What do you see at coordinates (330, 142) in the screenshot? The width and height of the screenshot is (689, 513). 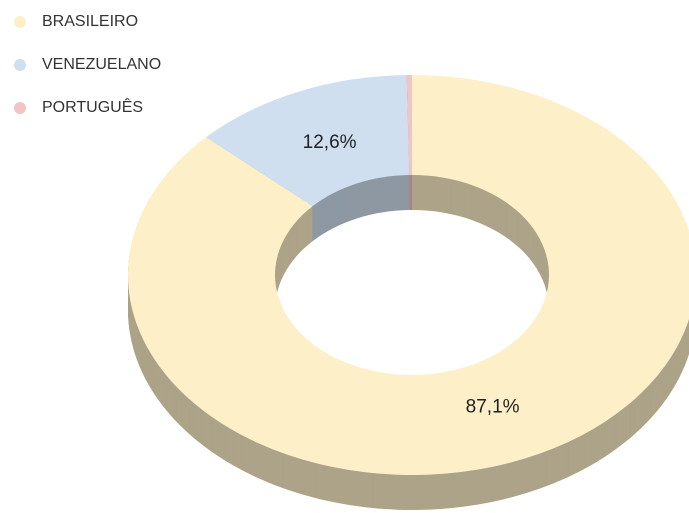 I see `value-label: 12,6%` at bounding box center [330, 142].